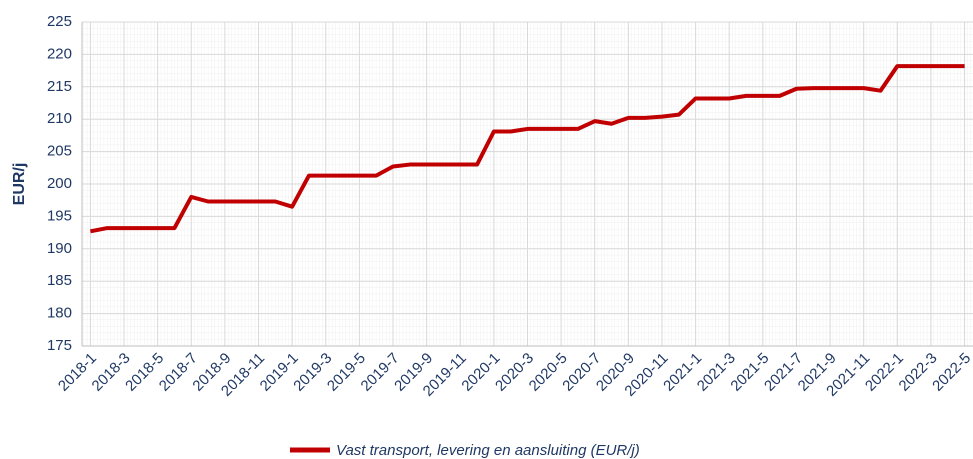 Image resolution: width=973 pixels, height=459 pixels. Describe the element at coordinates (59, 86) in the screenshot. I see `y-tick-label: 215` at that location.